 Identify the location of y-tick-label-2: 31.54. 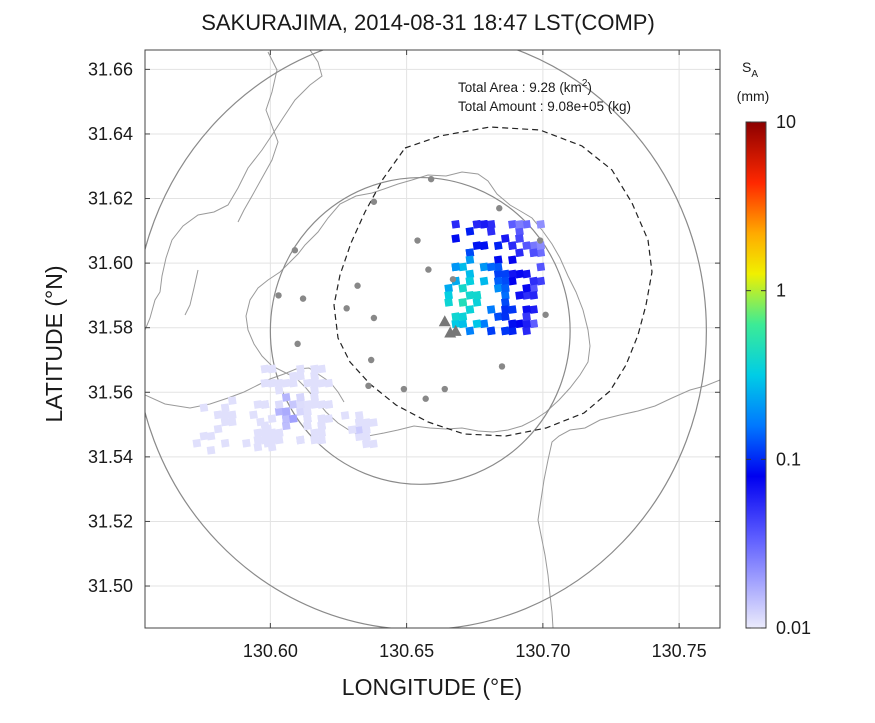
(110, 457).